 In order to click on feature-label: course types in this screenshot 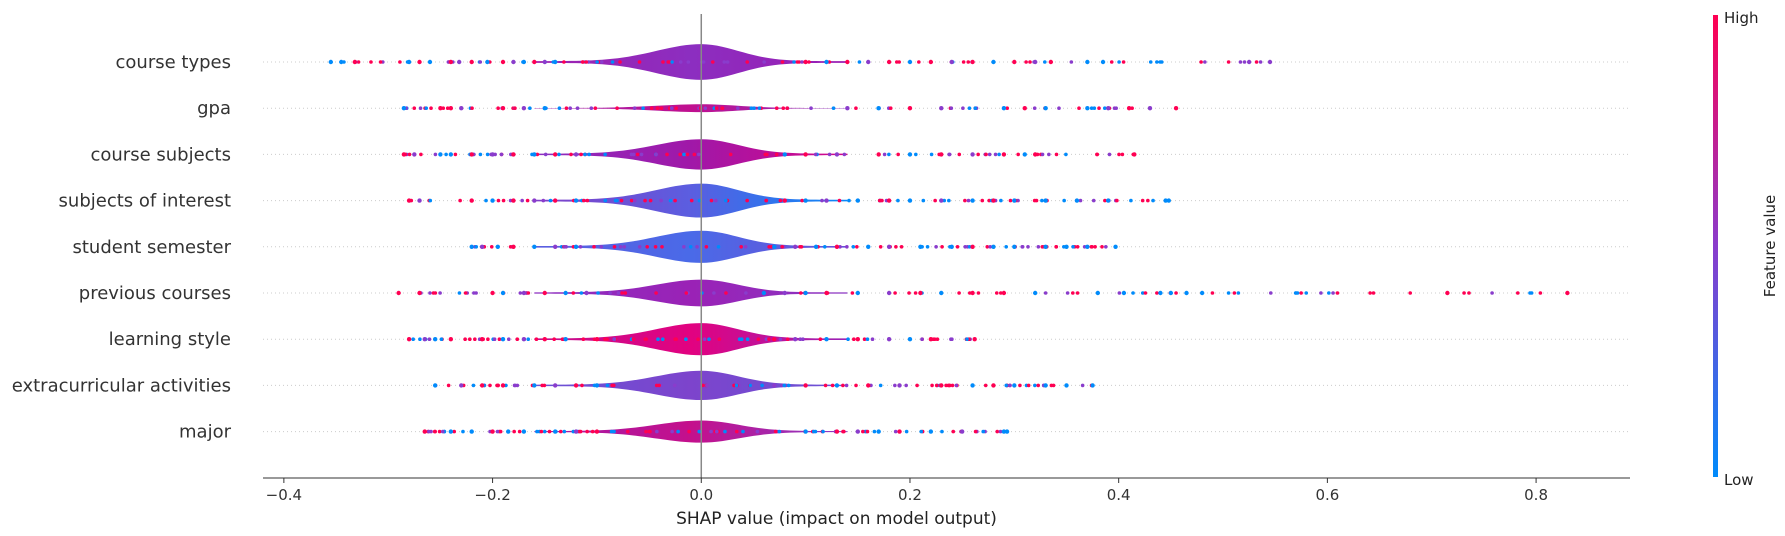, I will do `click(173, 62)`.